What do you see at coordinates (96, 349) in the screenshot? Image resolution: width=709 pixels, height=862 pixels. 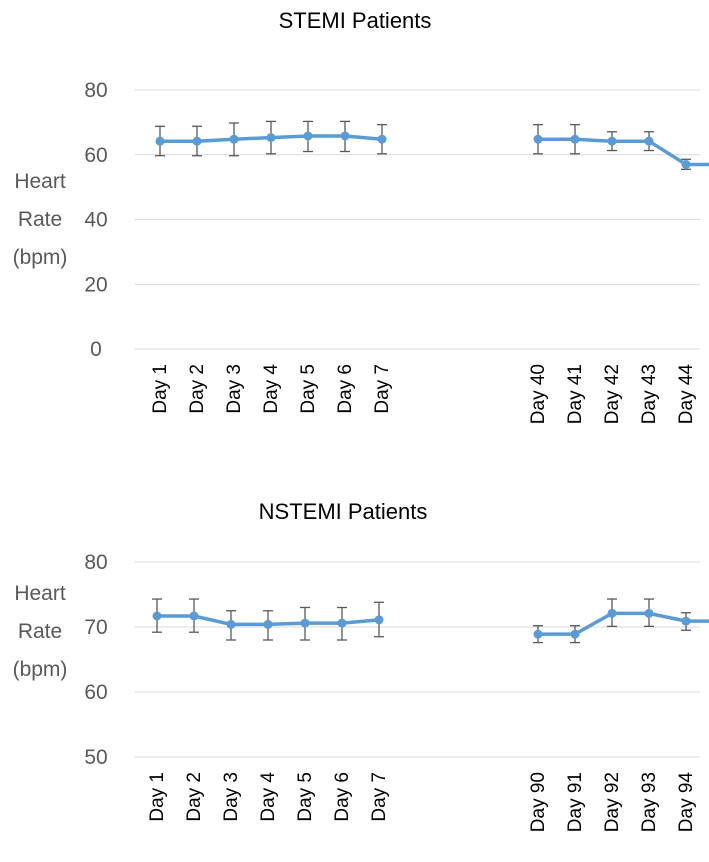 I see `y-tick-label: 0` at bounding box center [96, 349].